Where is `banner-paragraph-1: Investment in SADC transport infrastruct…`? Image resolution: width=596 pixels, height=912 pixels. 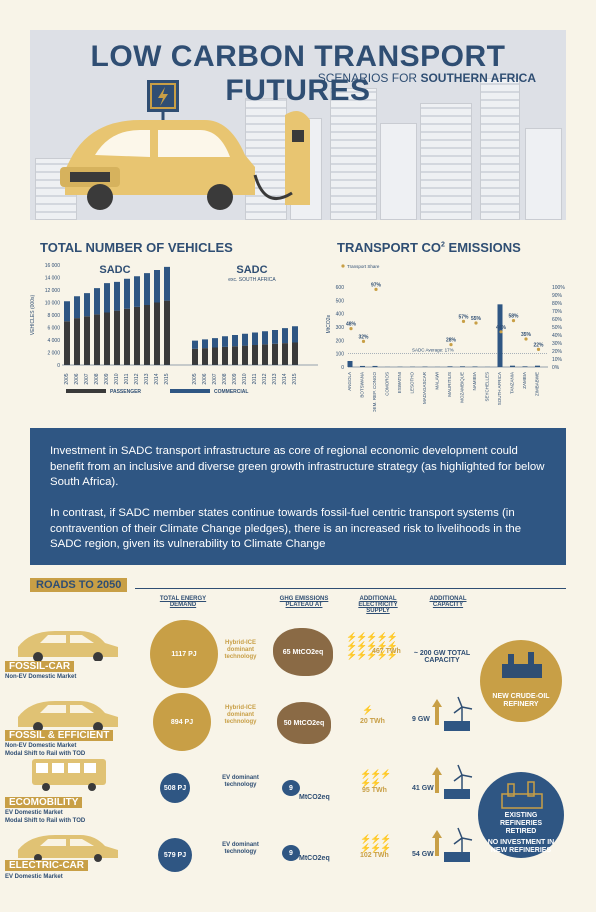 banner-paragraph-1: Investment in SADC transport infrastruct… is located at coordinates (297, 466).